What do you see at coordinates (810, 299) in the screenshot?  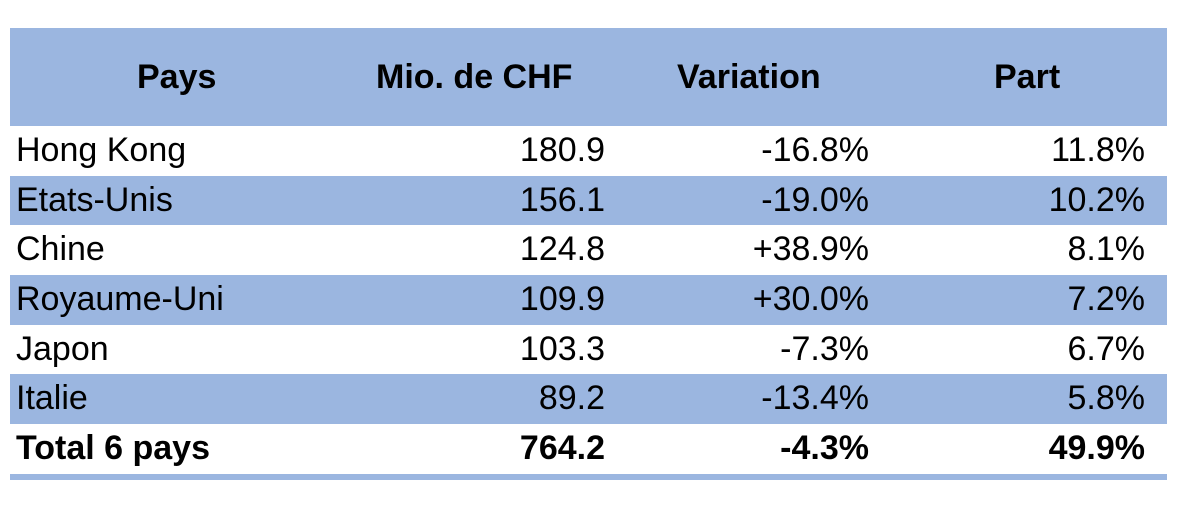 I see `variation-cell: +30.0%` at bounding box center [810, 299].